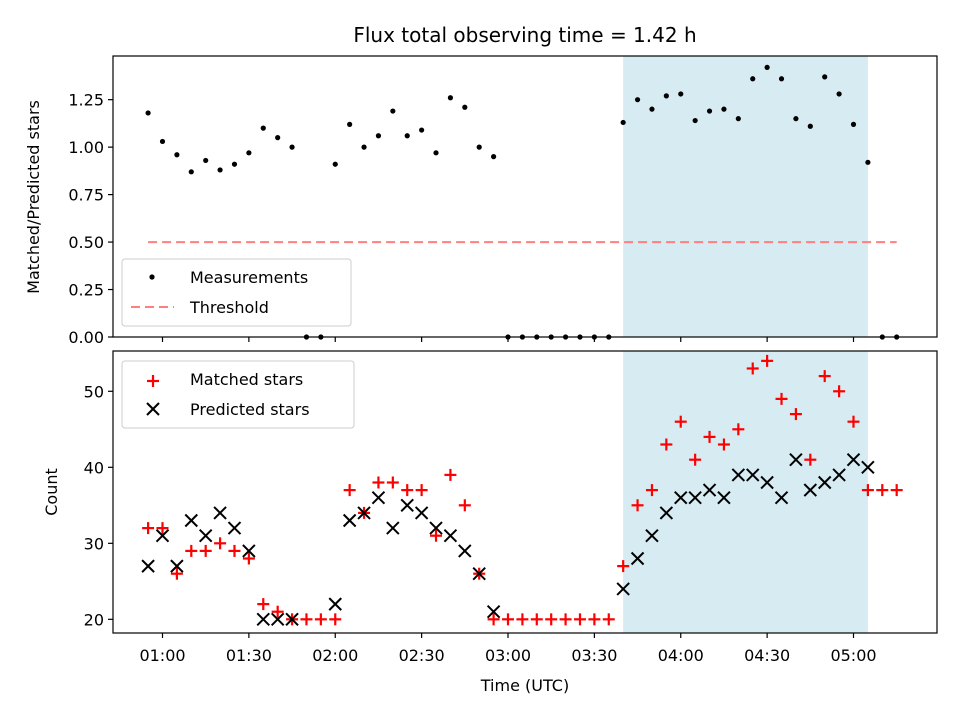 The image size is (960, 725). Describe the element at coordinates (422, 655) in the screenshot. I see `x-tick-label: 02:30` at that location.